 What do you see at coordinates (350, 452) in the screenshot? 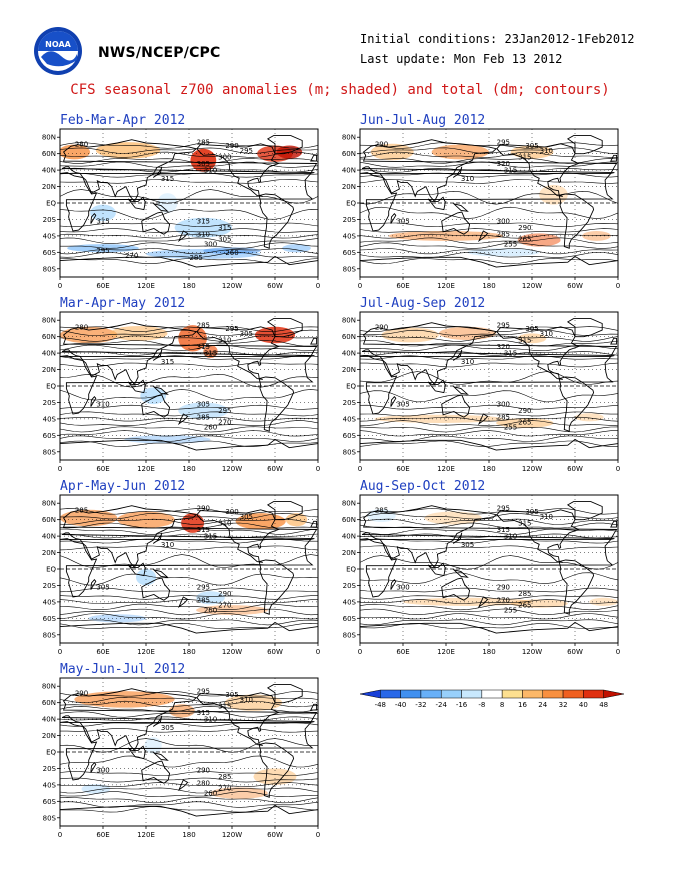
I see `lat-tick-label: 80S` at bounding box center [350, 452].